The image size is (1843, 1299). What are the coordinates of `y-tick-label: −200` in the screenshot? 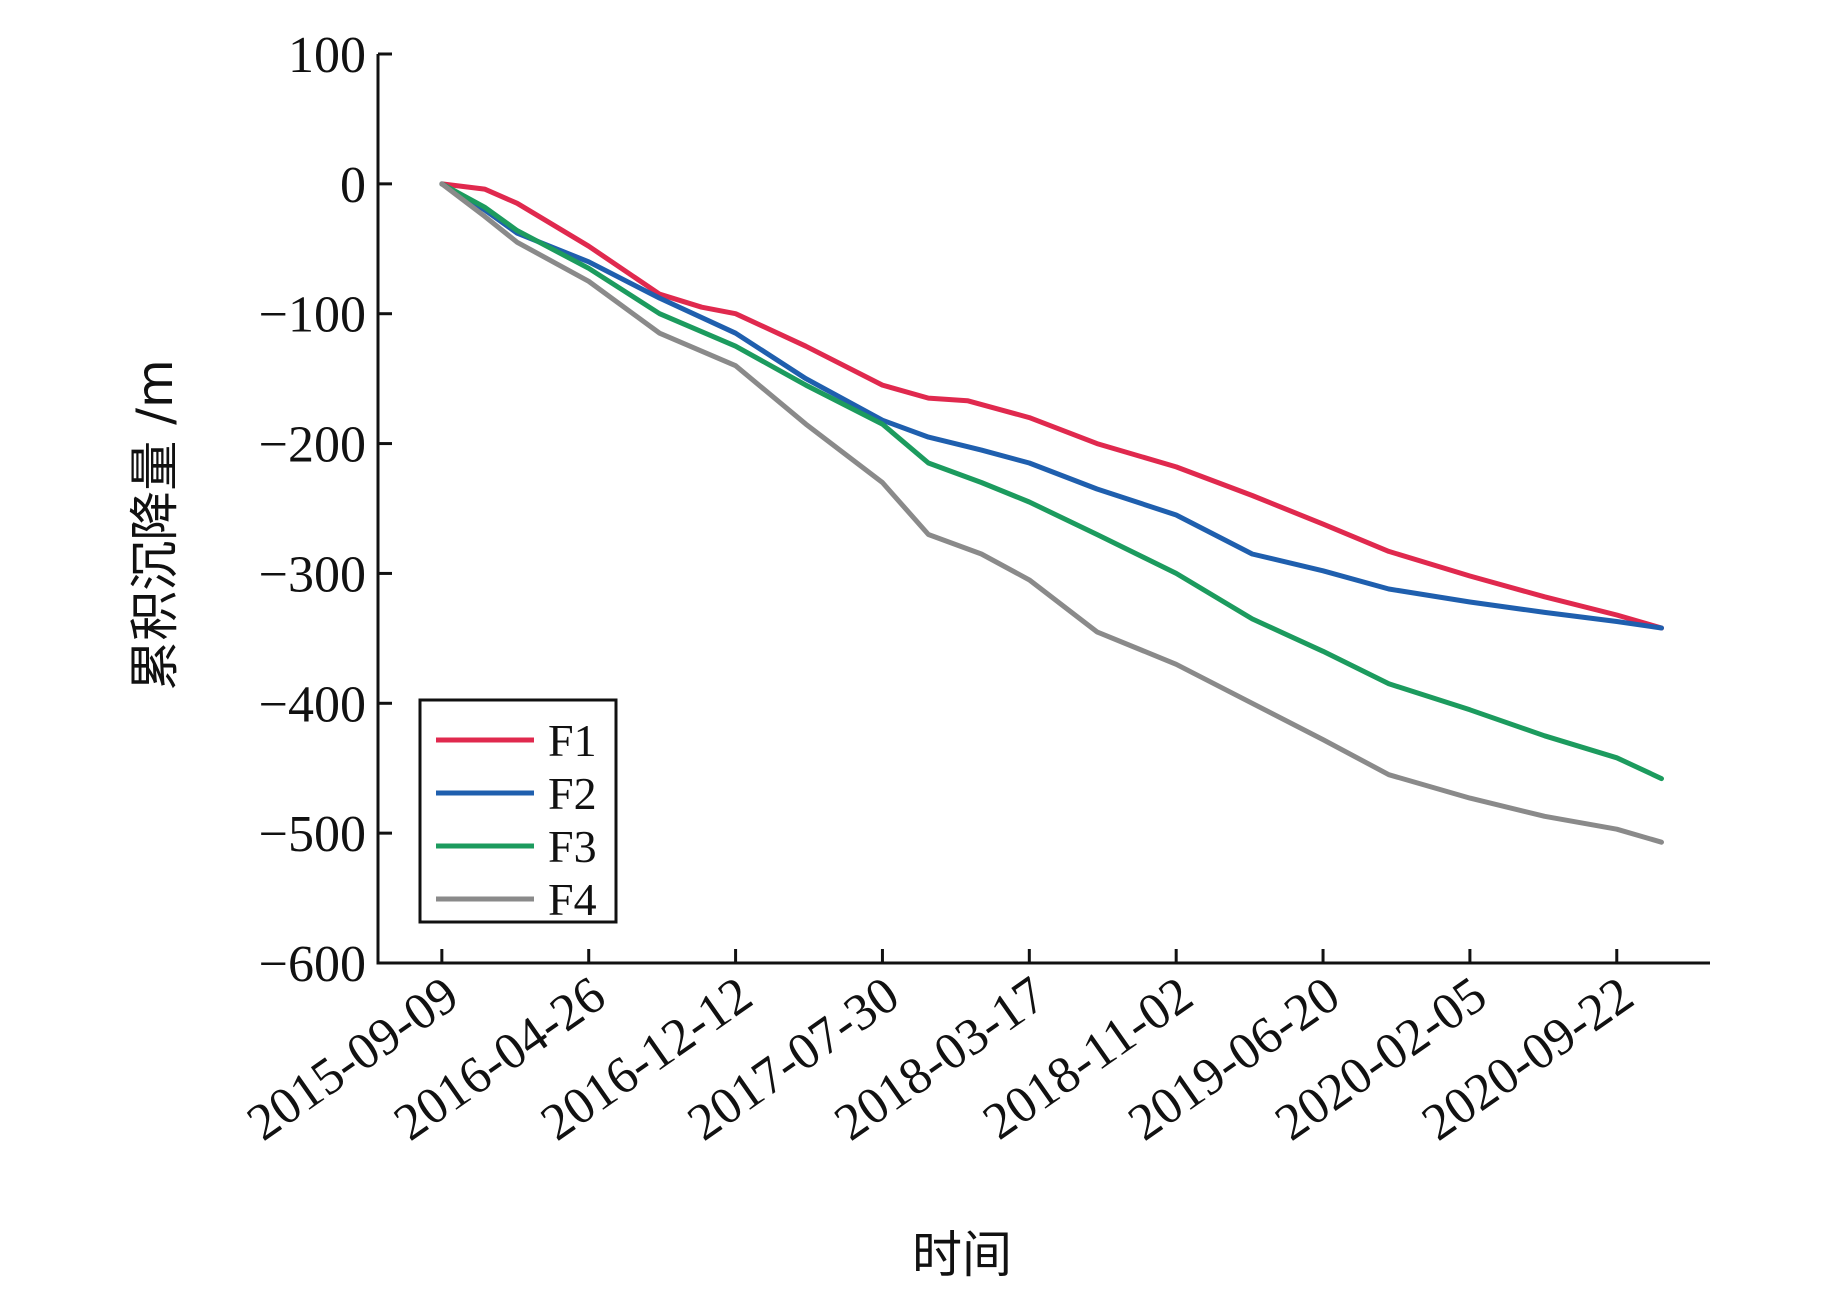 It's located at (312, 445).